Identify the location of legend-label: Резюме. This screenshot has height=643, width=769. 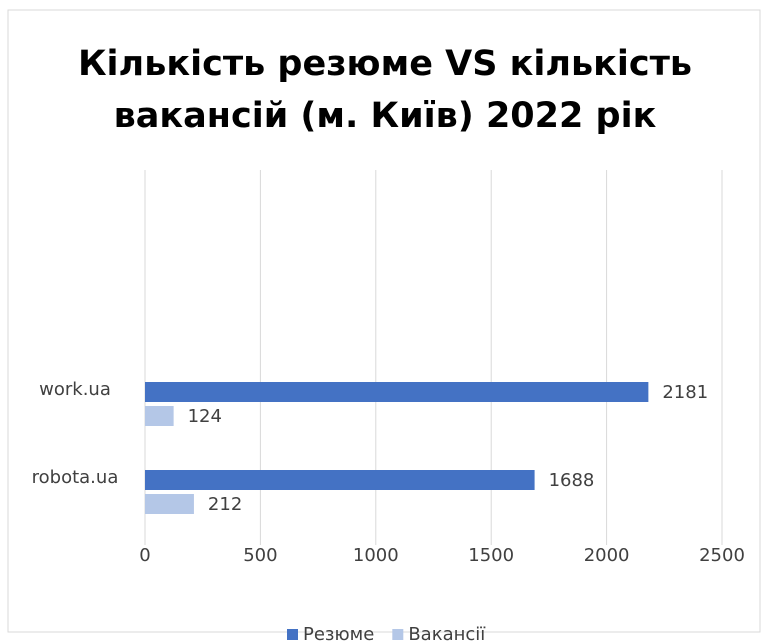
(338, 633).